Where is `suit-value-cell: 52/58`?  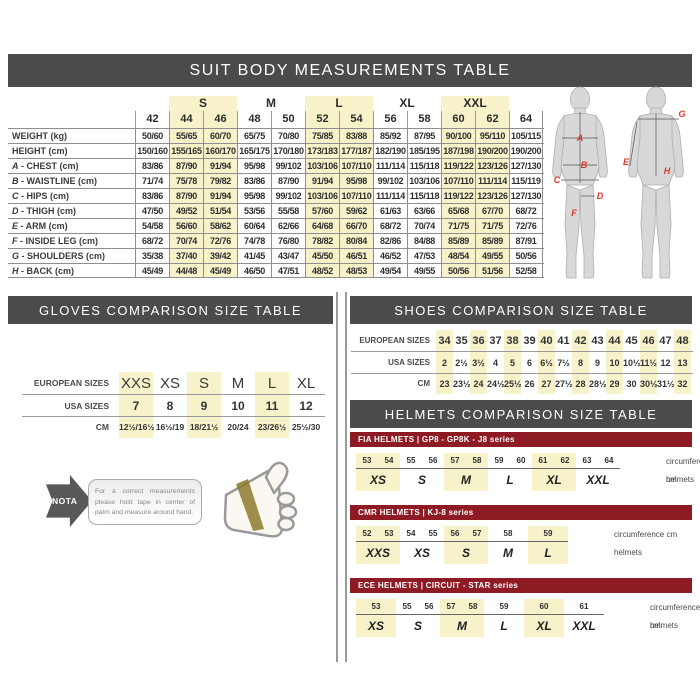
suit-value-cell: 52/58 is located at coordinates (526, 270).